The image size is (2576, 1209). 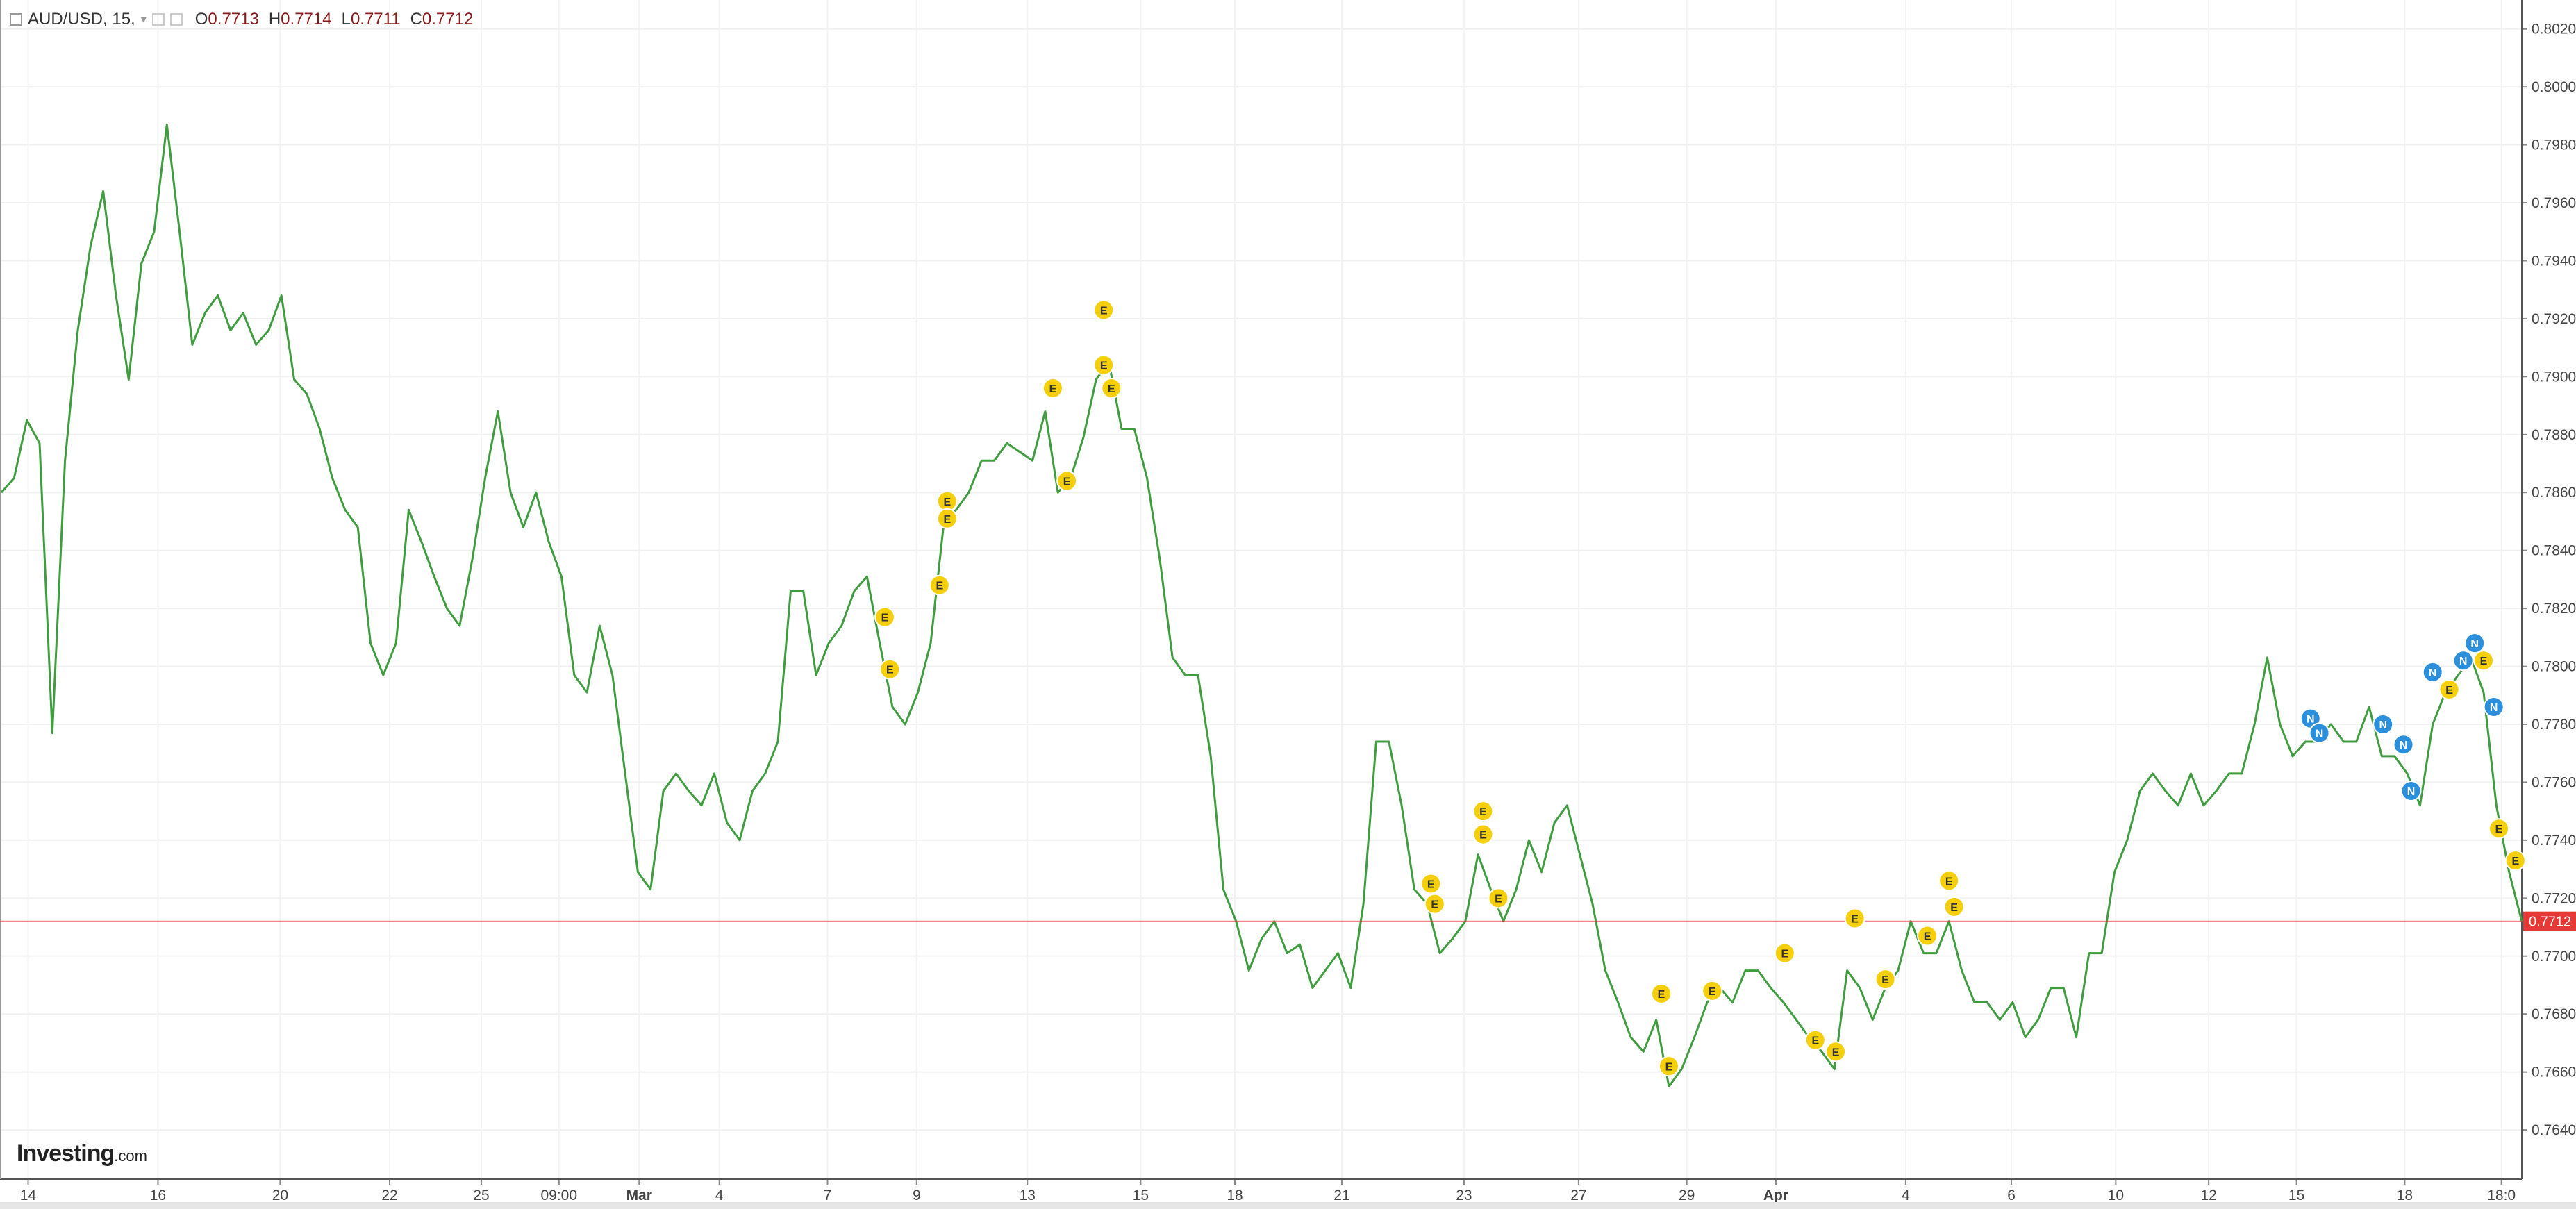 What do you see at coordinates (2554, 87) in the screenshot?
I see `y-tick-label: 0.8000` at bounding box center [2554, 87].